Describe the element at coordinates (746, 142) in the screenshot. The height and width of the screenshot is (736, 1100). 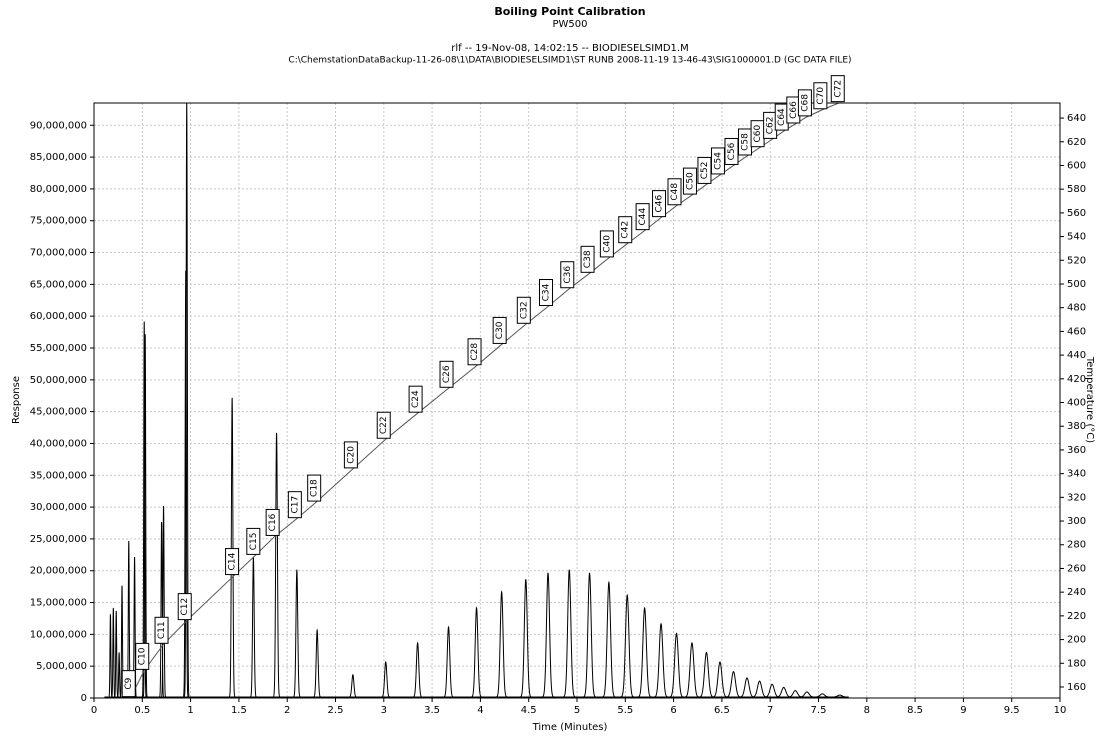
I see `carbon-label: C58` at that location.